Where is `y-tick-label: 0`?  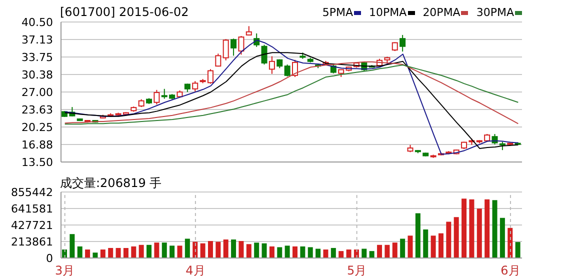
y-tick-label: 0 is located at coordinates (49, 258).